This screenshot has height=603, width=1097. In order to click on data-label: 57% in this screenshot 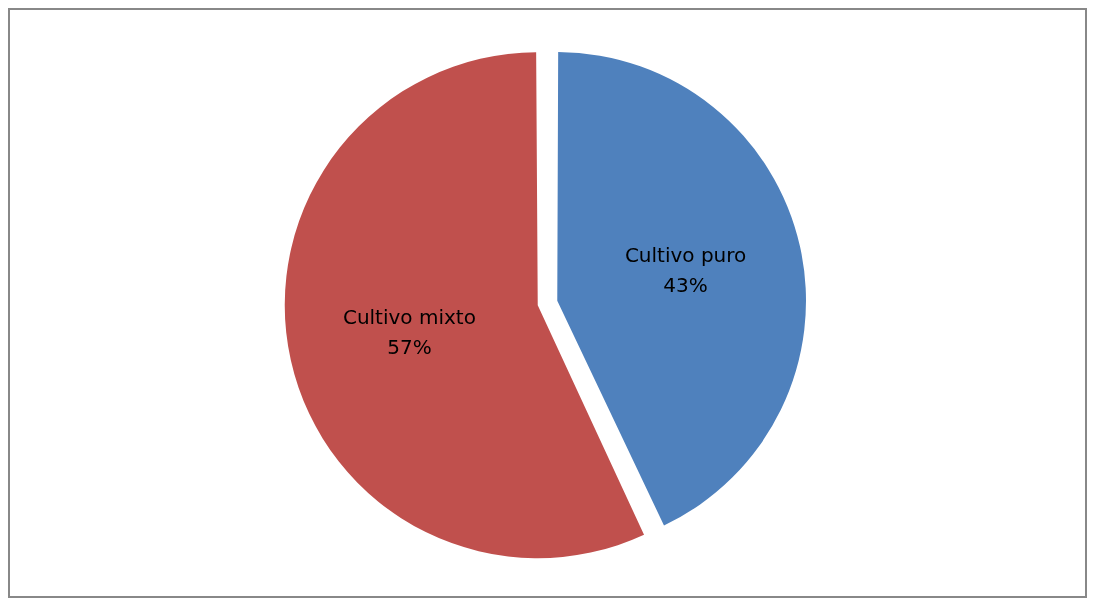, I will do `click(409, 347)`.